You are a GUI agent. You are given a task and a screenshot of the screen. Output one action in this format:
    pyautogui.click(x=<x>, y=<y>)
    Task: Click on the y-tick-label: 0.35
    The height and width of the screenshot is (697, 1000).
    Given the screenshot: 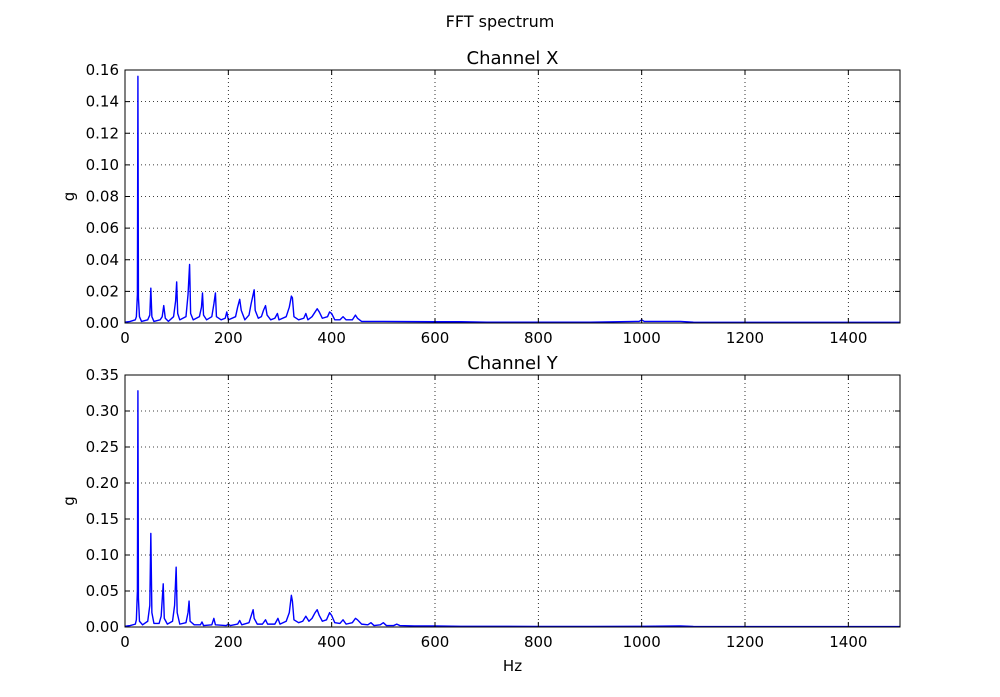 What is the action you would take?
    pyautogui.click(x=102, y=375)
    